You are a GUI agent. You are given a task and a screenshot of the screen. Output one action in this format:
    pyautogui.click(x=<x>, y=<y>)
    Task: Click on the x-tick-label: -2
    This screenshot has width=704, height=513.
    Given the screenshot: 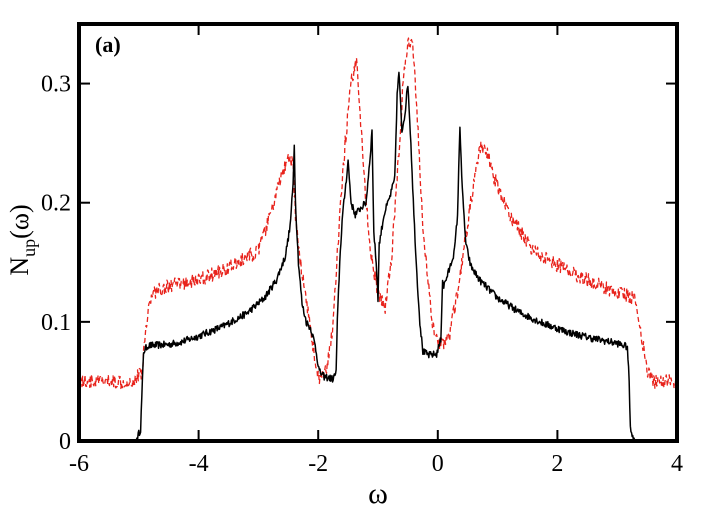 What is the action you would take?
    pyautogui.click(x=318, y=464)
    